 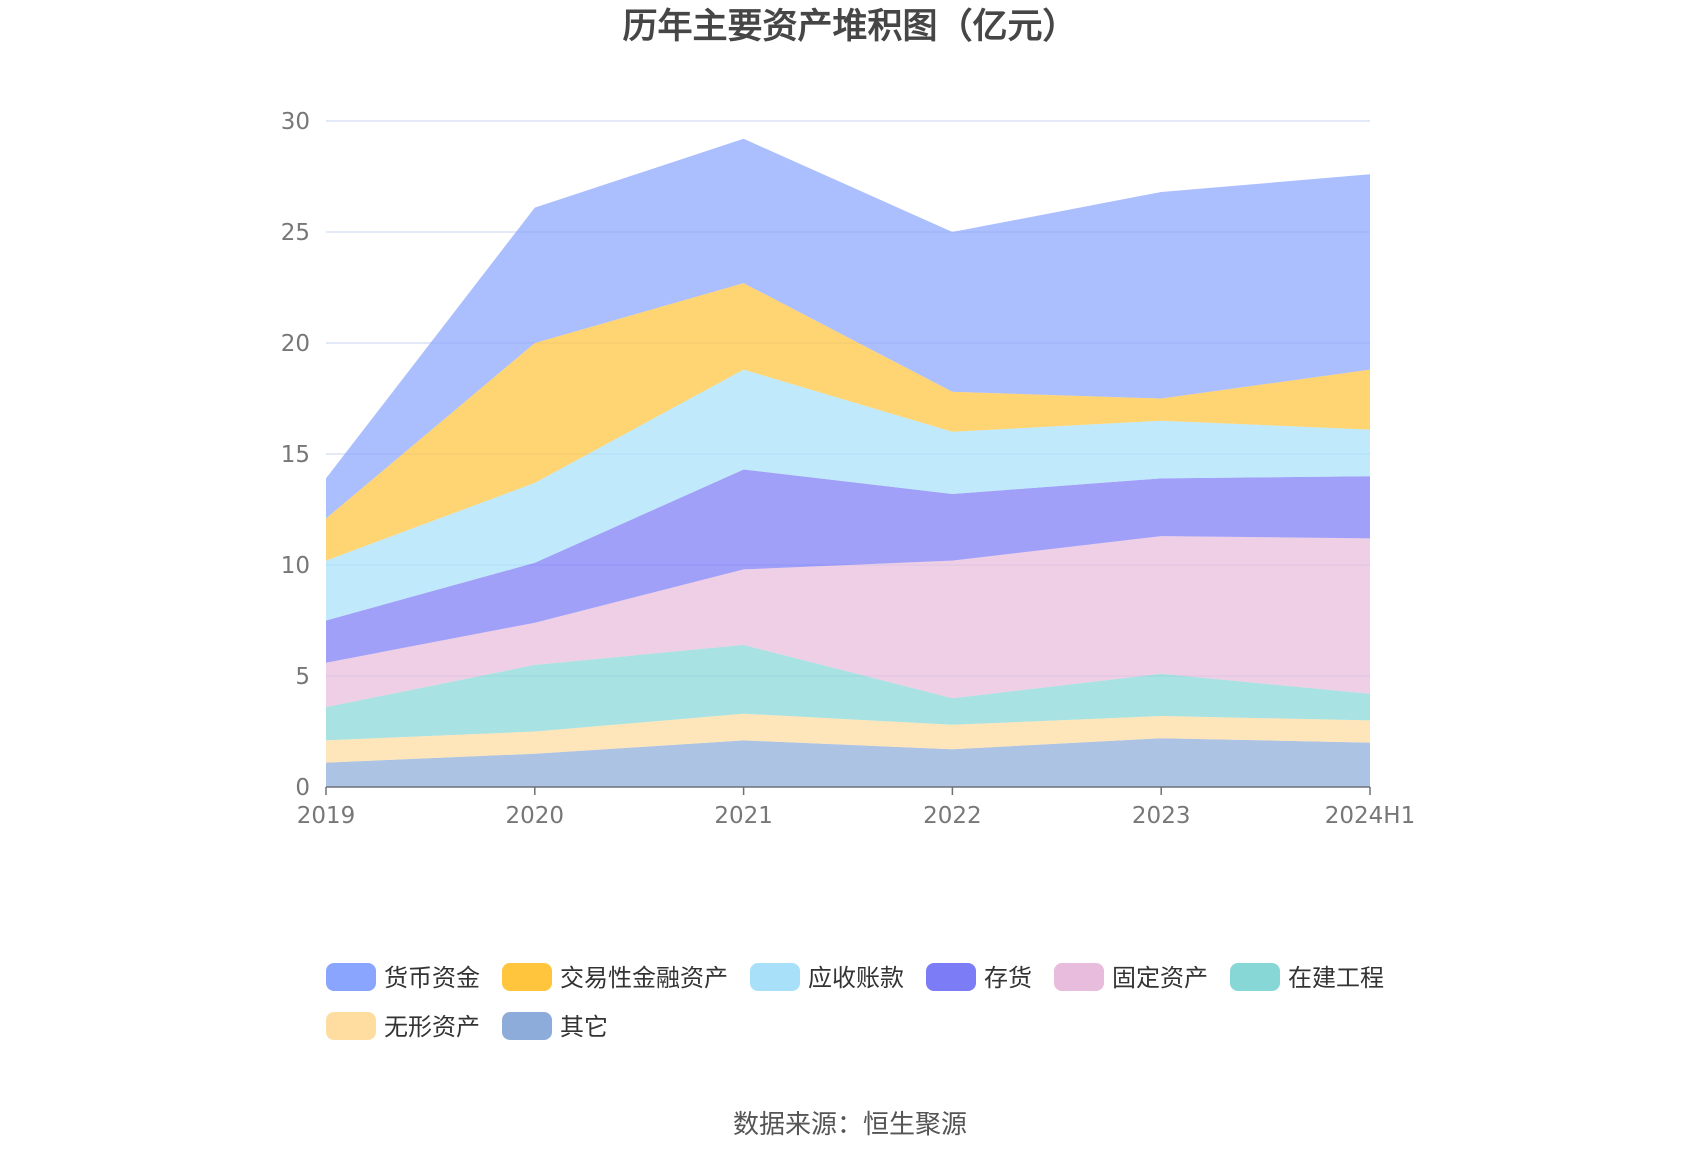 I want to click on x-tick-label: 2022, so click(x=952, y=816).